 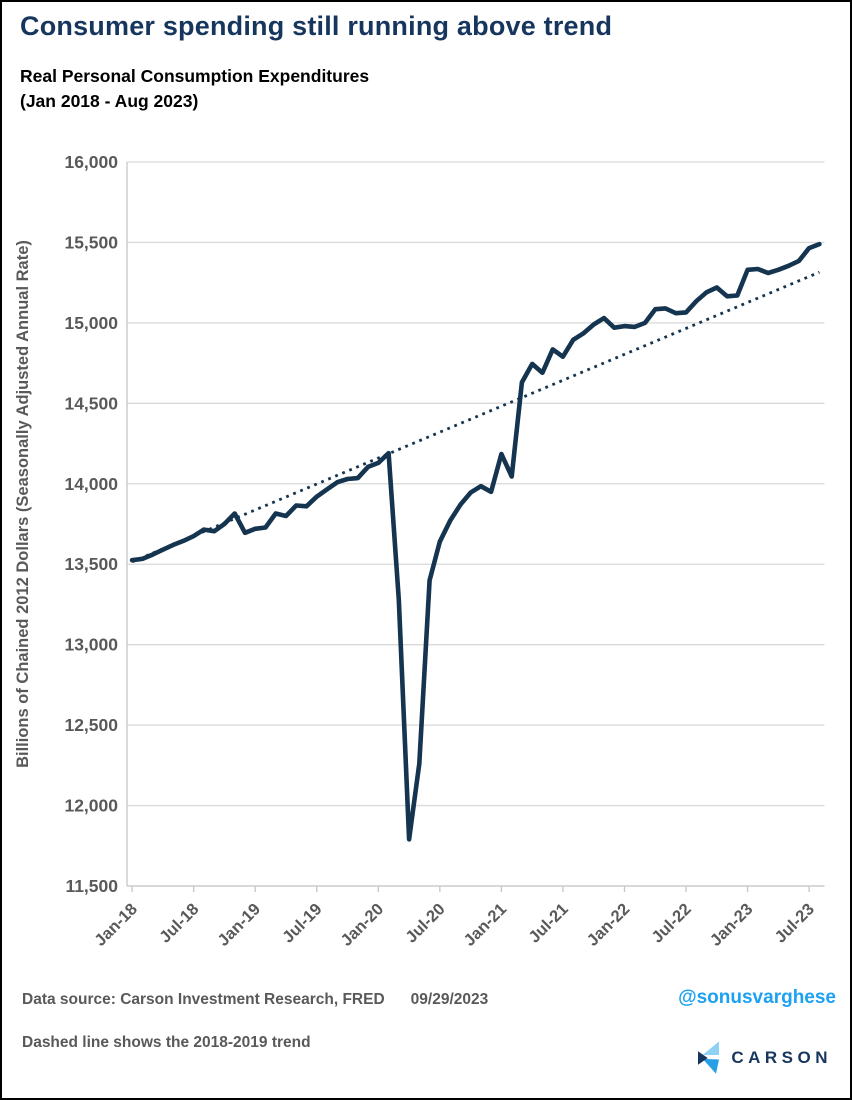 What do you see at coordinates (486, 925) in the screenshot?
I see `x-tick-label: Jan-21` at bounding box center [486, 925].